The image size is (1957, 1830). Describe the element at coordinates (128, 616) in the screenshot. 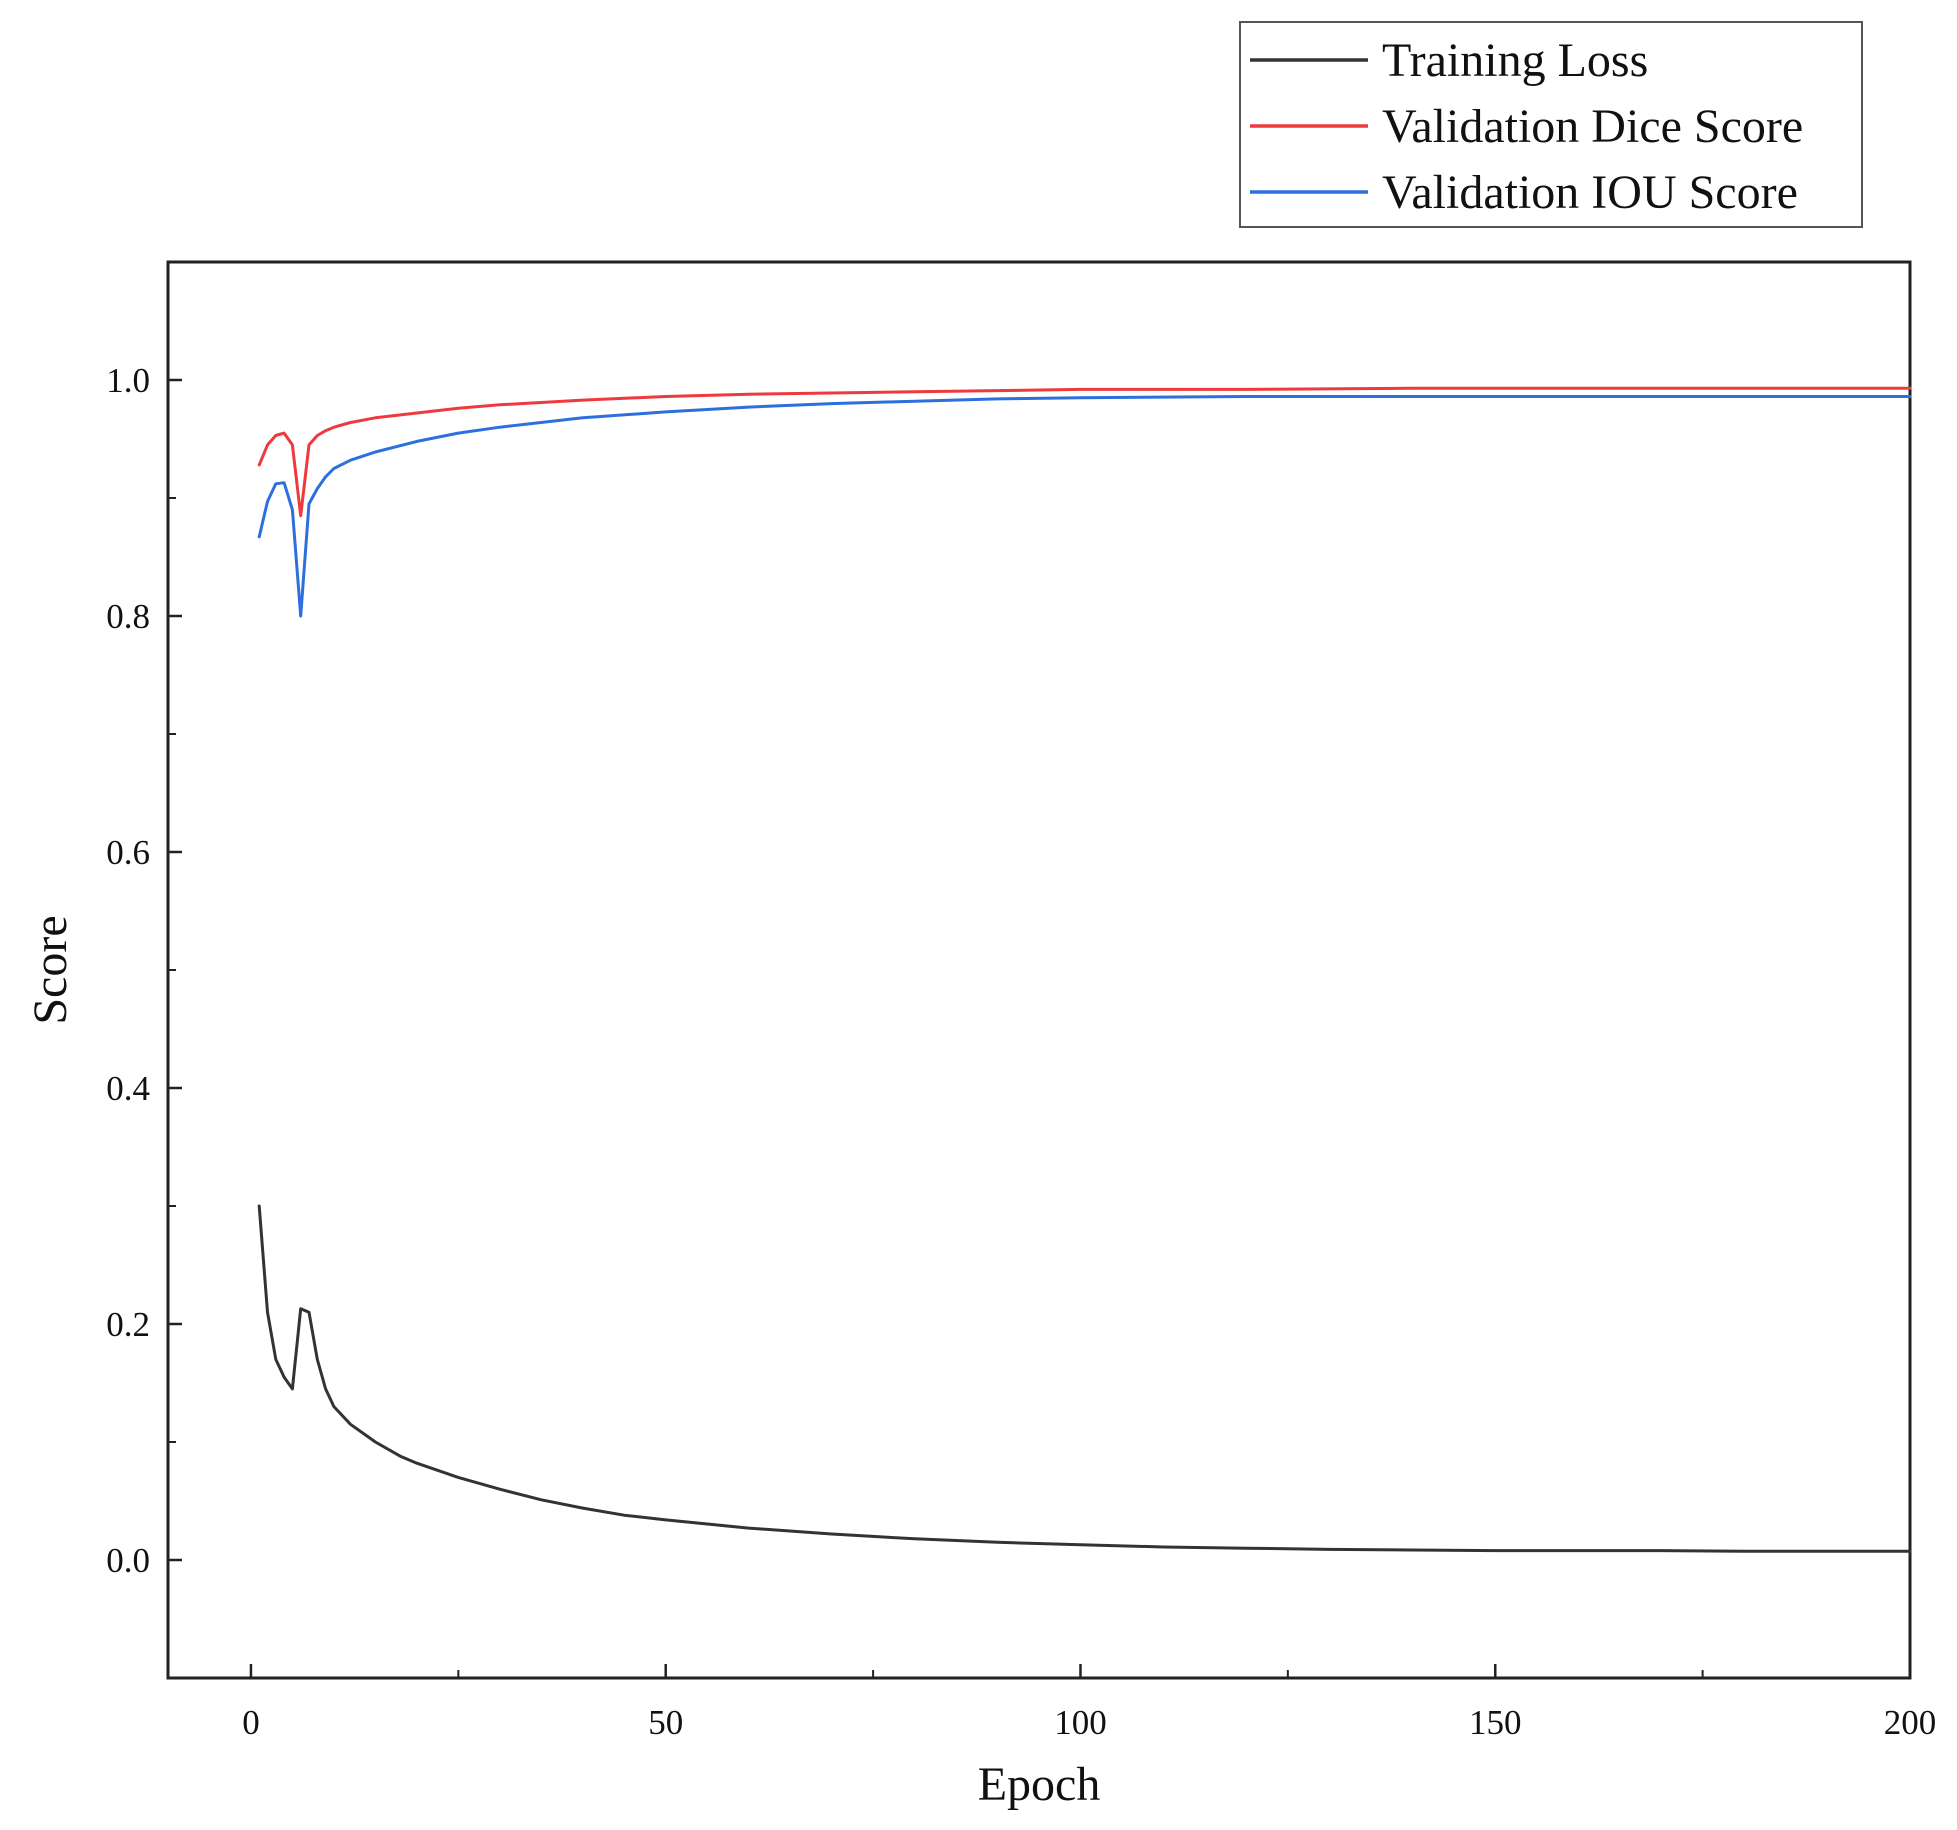

I see `y-tick-label: 0.8` at that location.